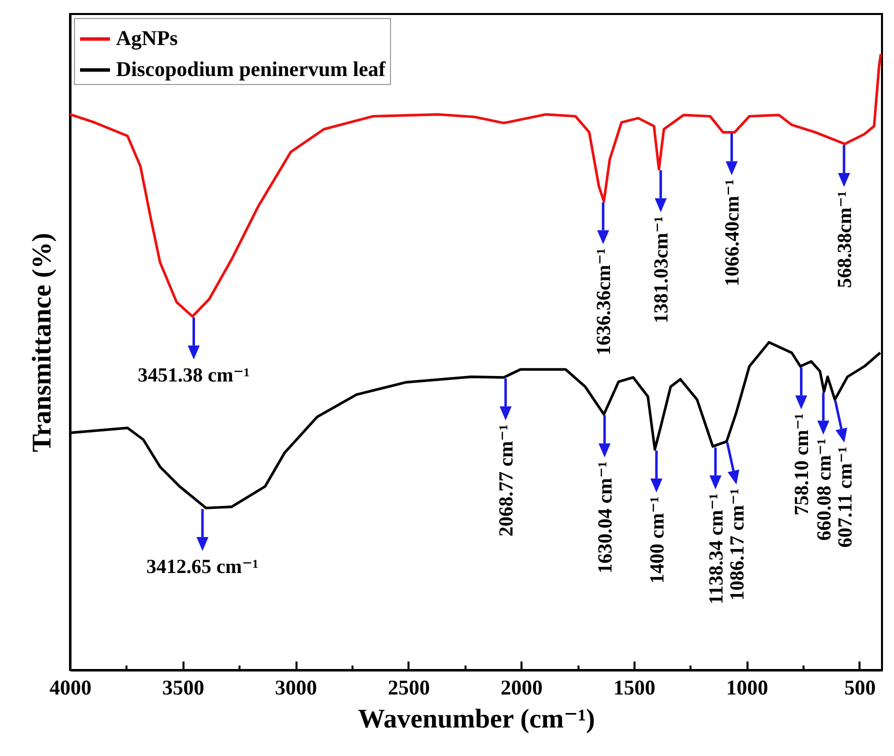 Image resolution: width=894 pixels, height=756 pixels. I want to click on legend-label: AgNPs, so click(147, 38).